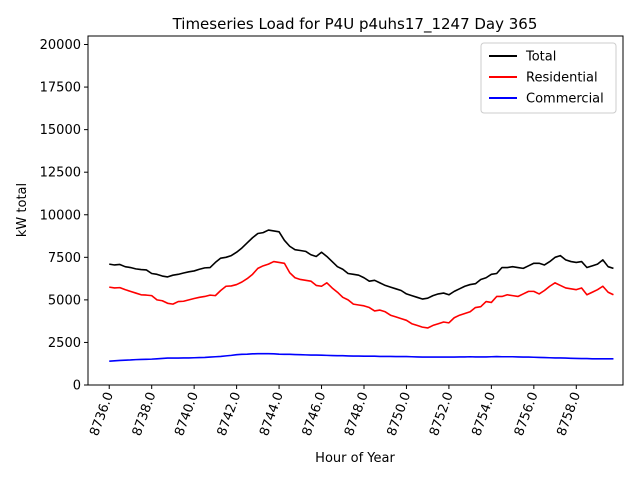 Image resolution: width=640 pixels, height=480 pixels. What do you see at coordinates (527, 414) in the screenshot?
I see `x-tick-label: 8756.0` at bounding box center [527, 414].